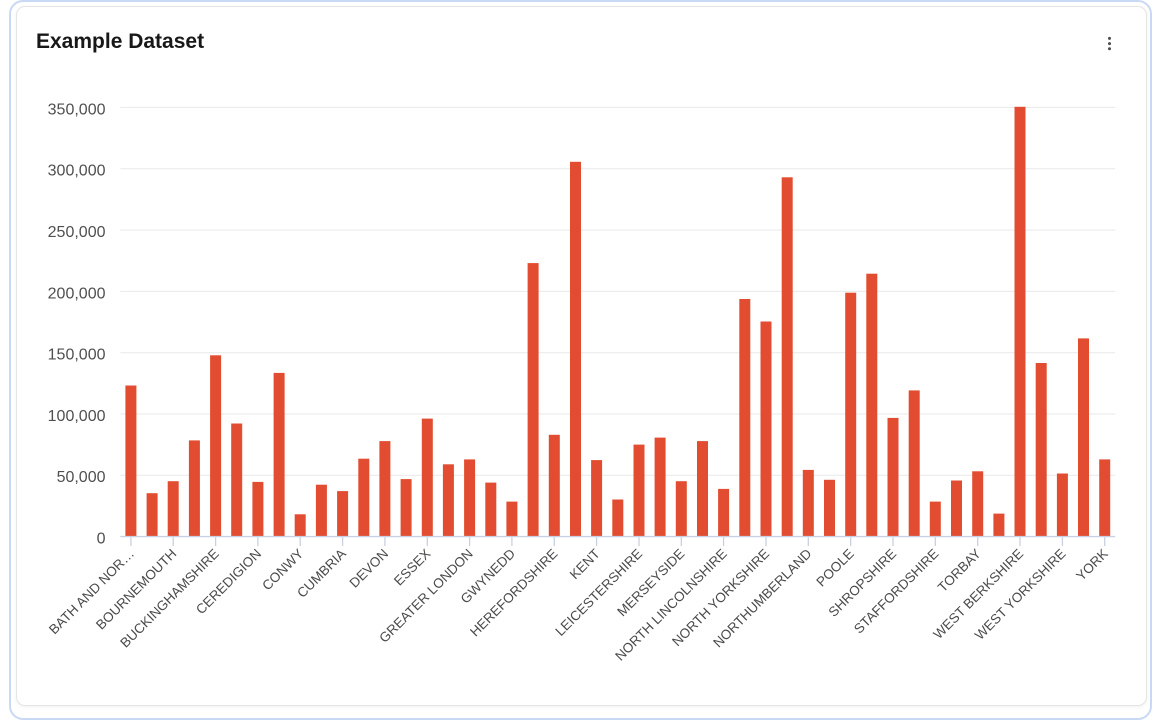 Image resolution: width=1152 pixels, height=720 pixels. What do you see at coordinates (77, 355) in the screenshot?
I see `svg-text: 150,000` at bounding box center [77, 355].